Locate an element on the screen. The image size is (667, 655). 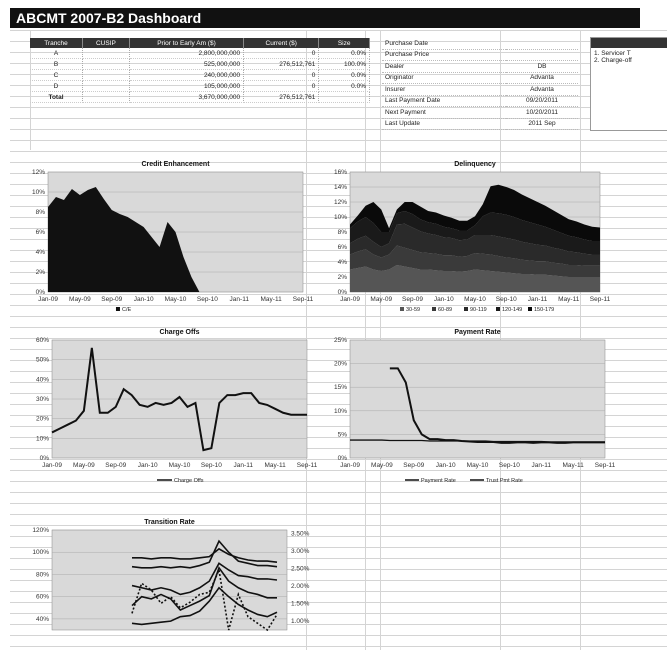
chart-title: Payment Rate is located at coordinates (477, 332).